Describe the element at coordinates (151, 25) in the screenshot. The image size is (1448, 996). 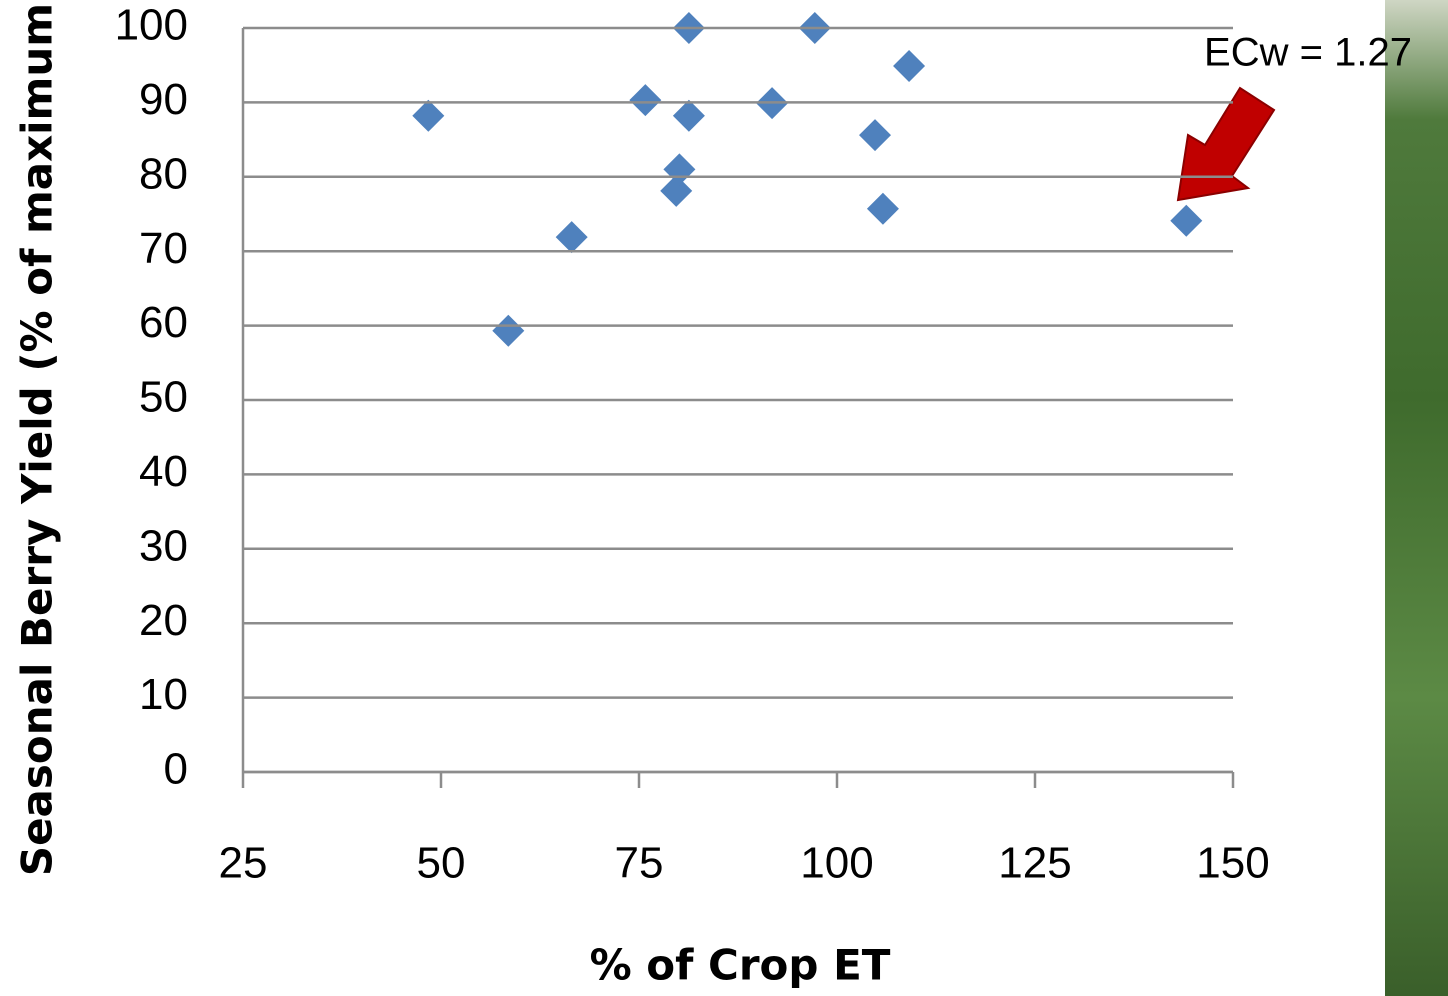
I see `y-tick-label: 100` at that location.